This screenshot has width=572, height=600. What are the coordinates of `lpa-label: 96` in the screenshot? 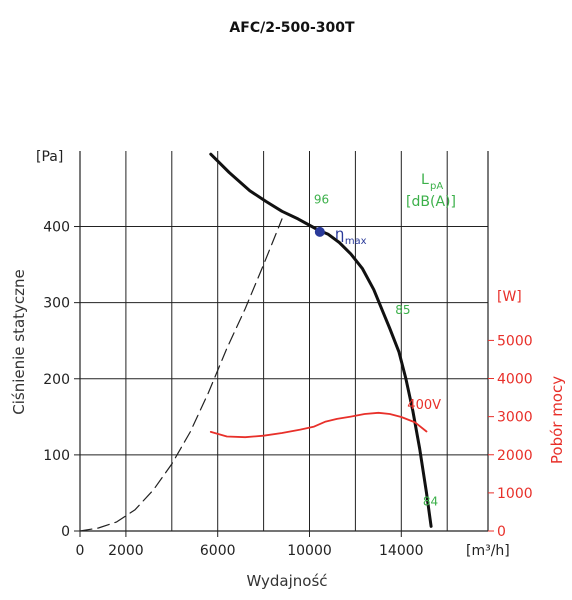 It's located at (321, 199).